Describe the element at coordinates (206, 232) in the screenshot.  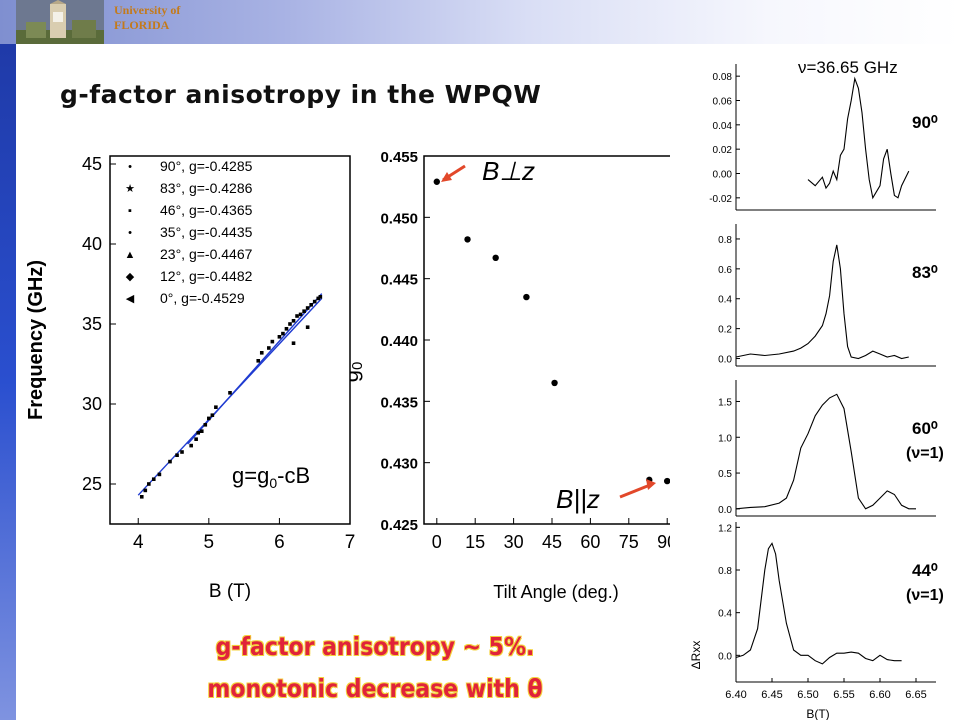
I see `legend-entry: 35°, g=-0.4435` at that location.